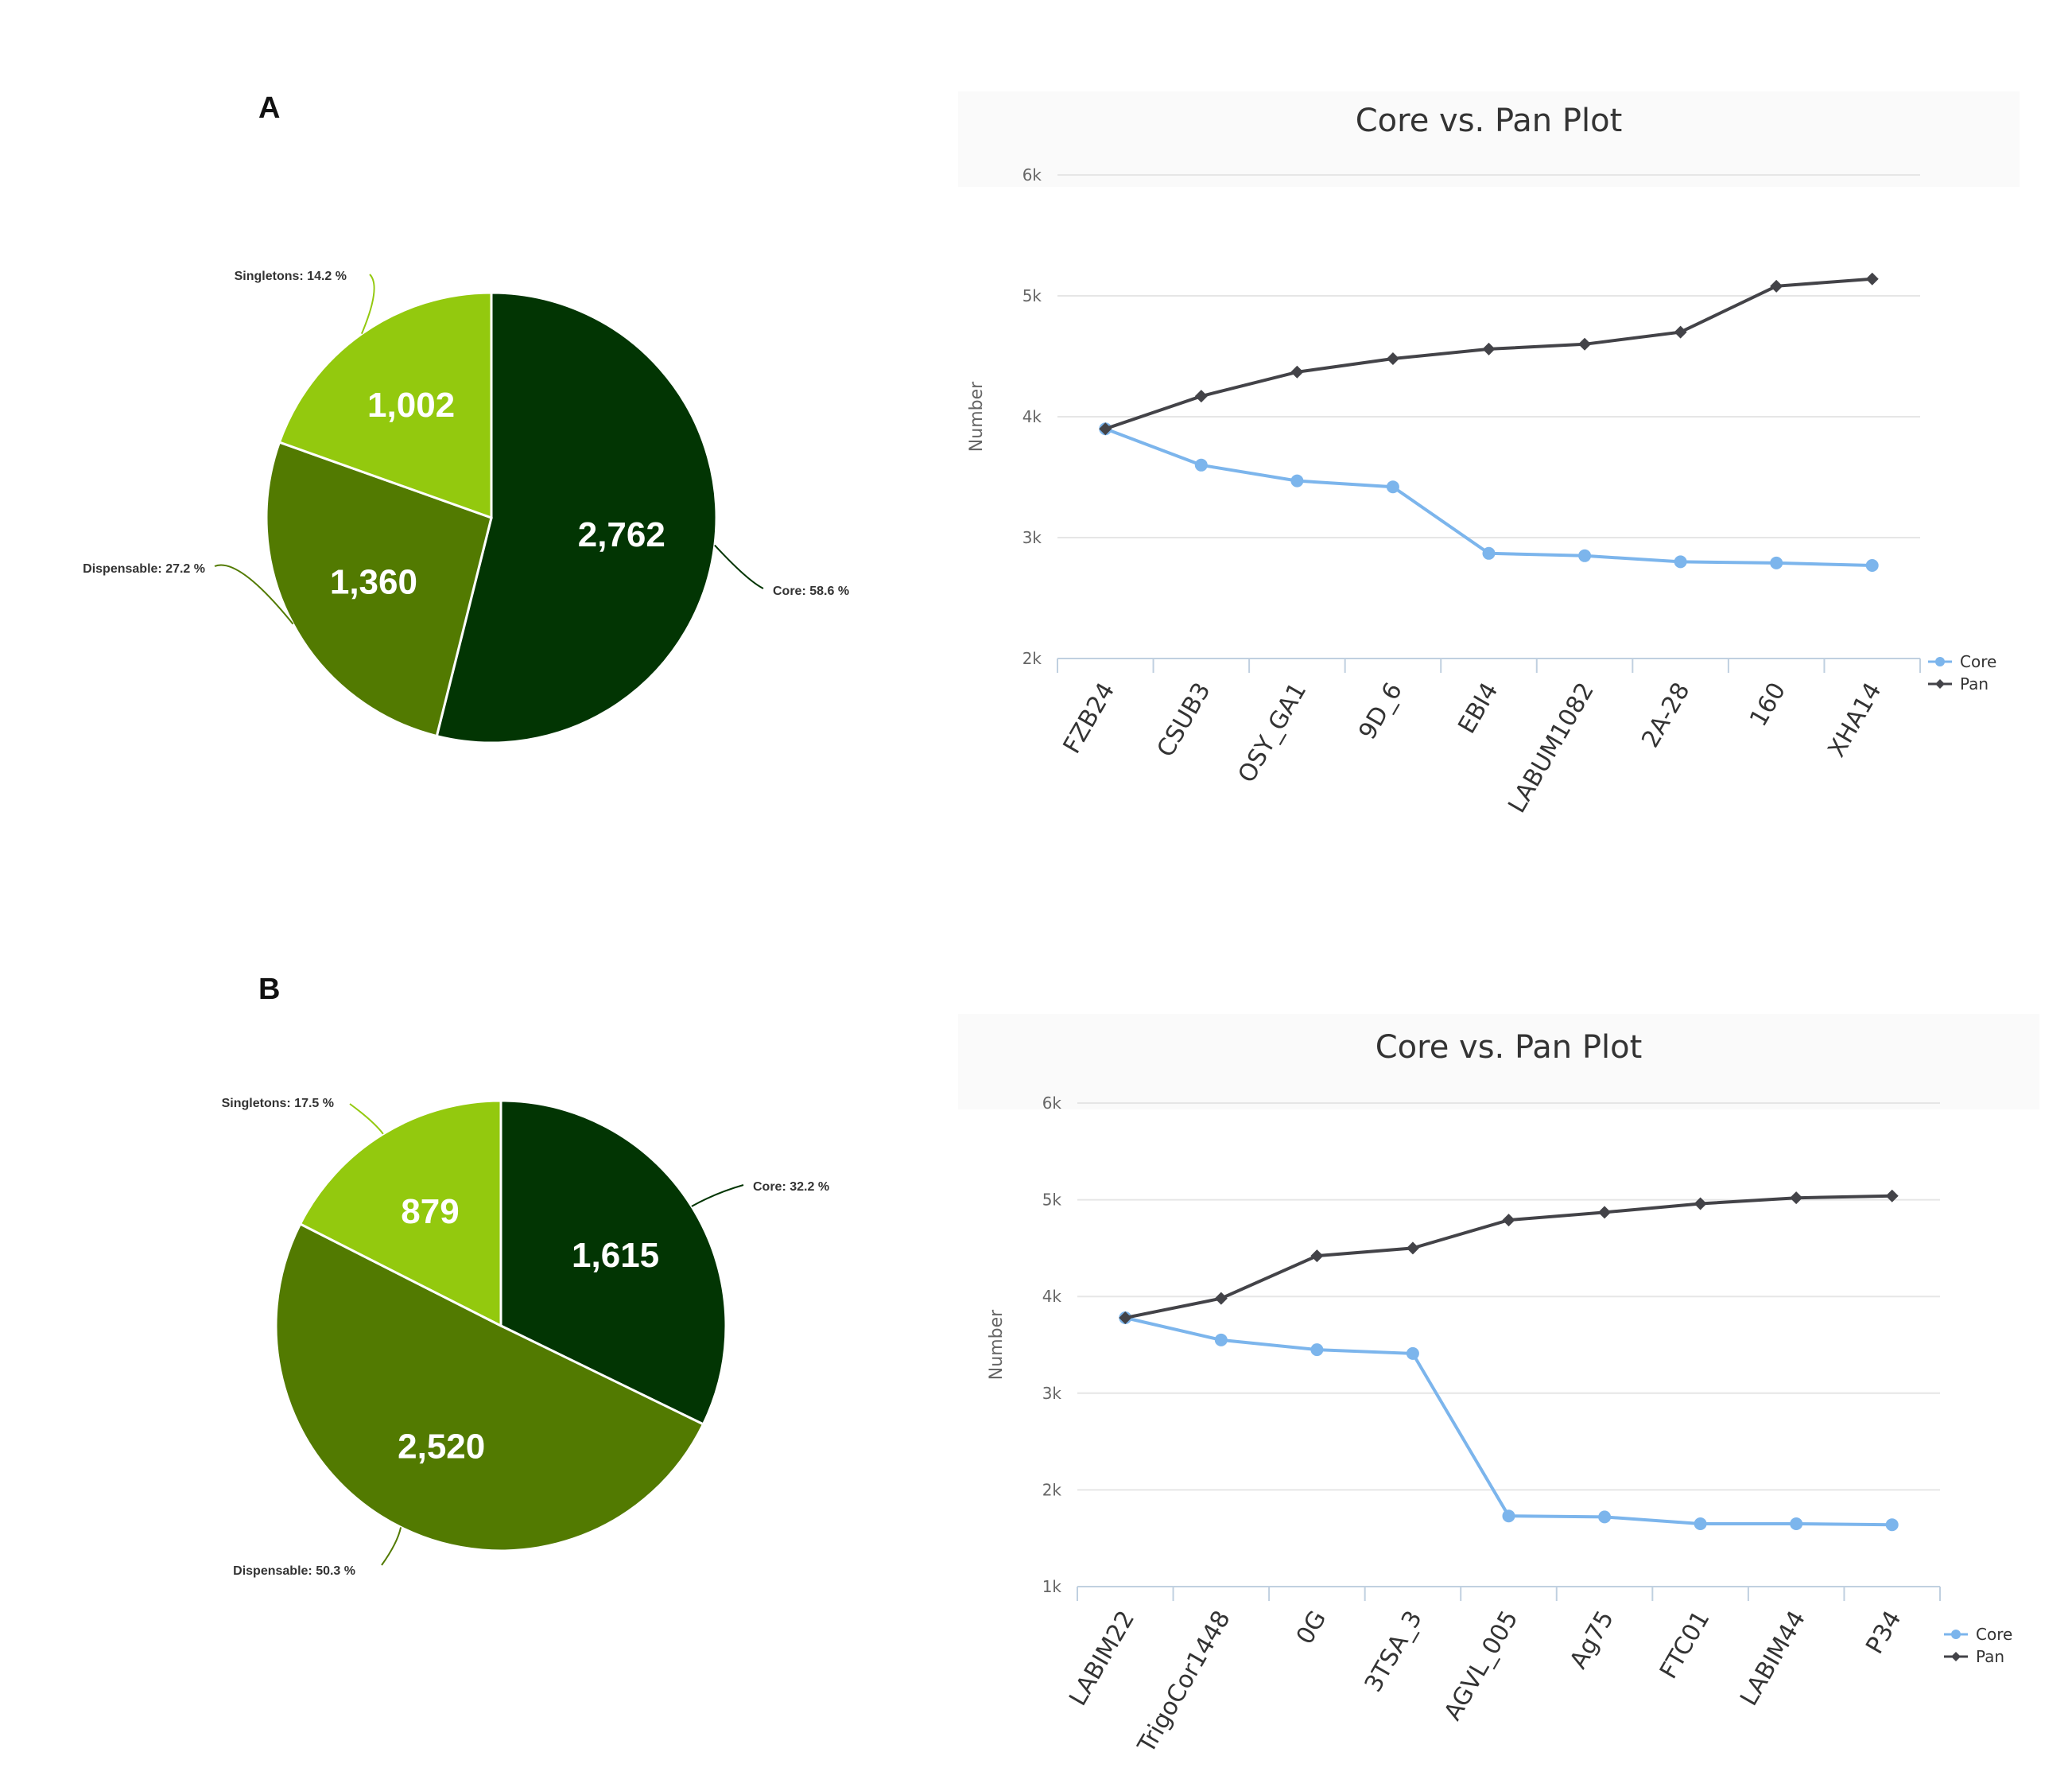  Describe the element at coordinates (621, 534) in the screenshot. I see `pie-value-label-core: 2,762` at that location.